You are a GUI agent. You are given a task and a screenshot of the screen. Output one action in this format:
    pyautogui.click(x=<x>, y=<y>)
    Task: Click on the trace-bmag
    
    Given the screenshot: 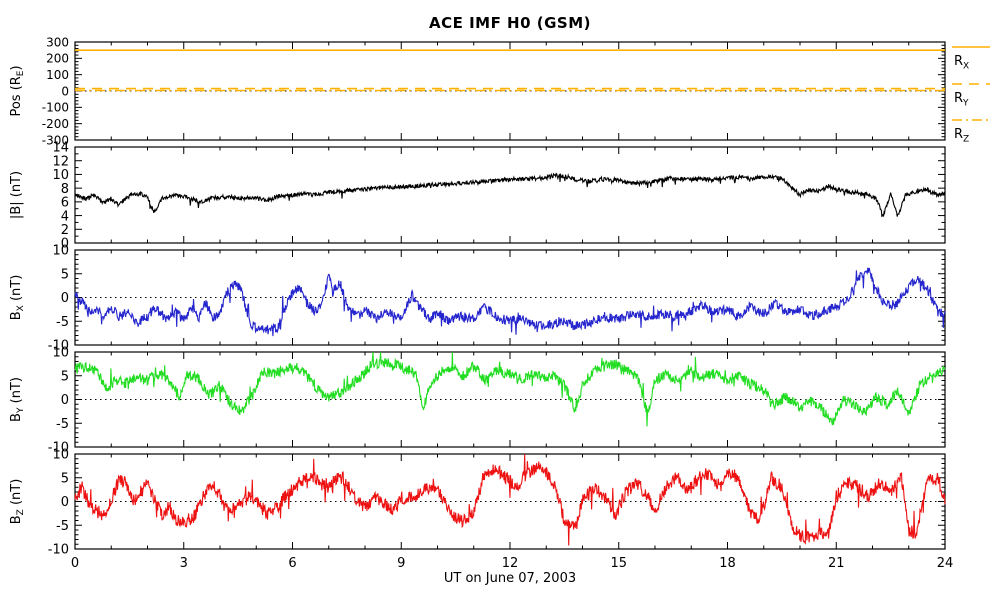 What is the action you would take?
    pyautogui.click(x=510, y=195)
    